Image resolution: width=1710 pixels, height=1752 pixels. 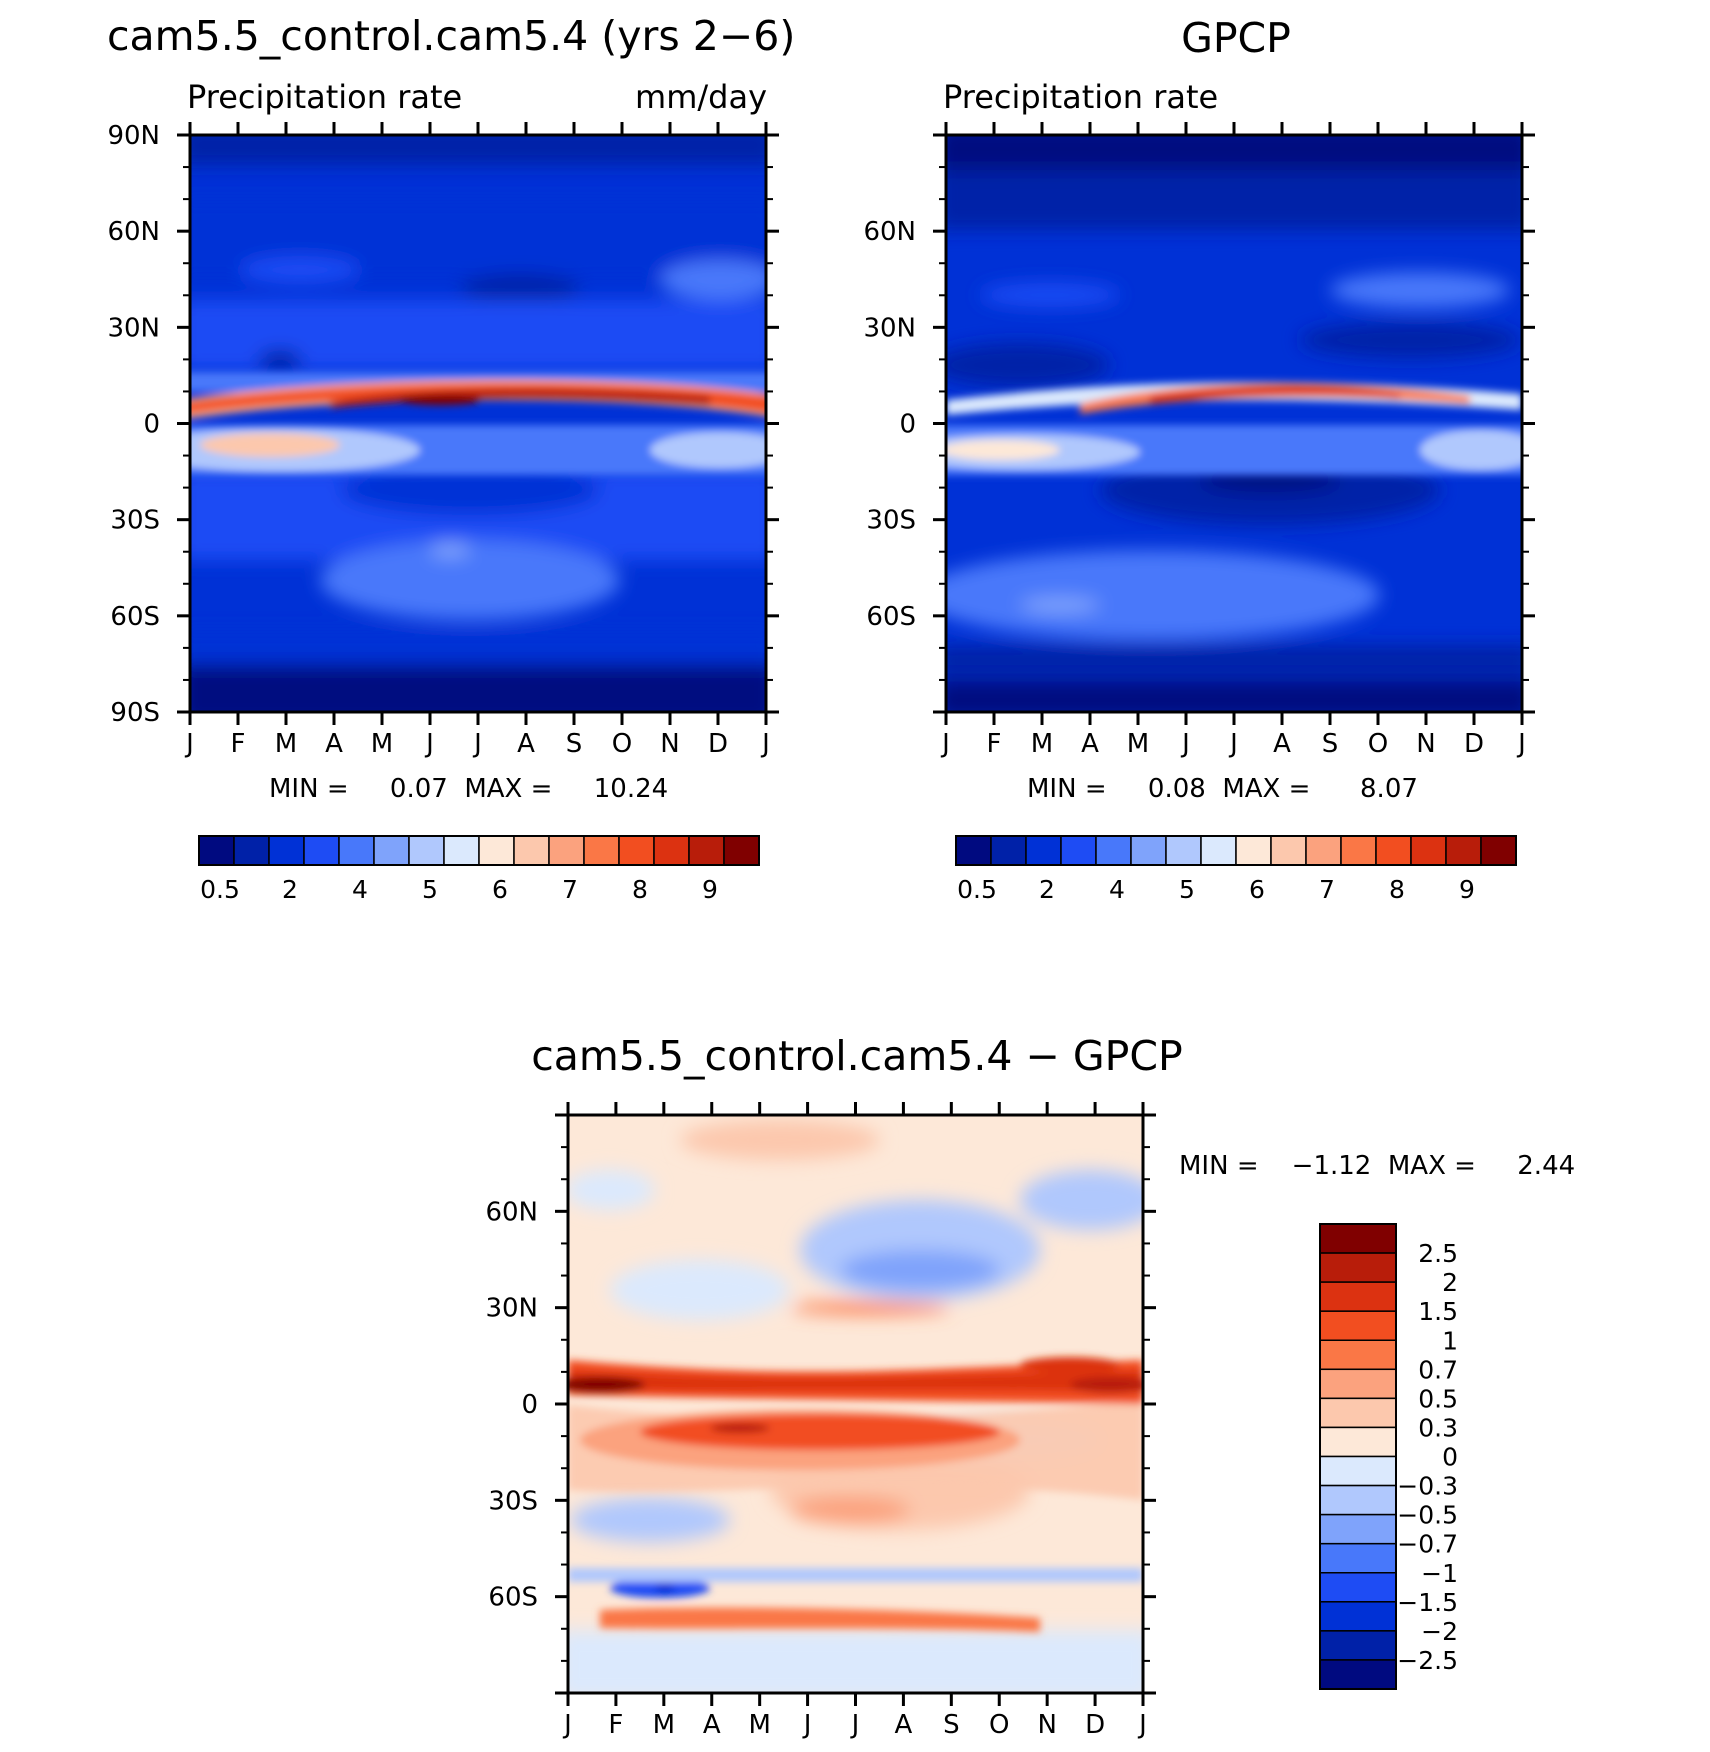 I want to click on y-tick-label: 30N, so click(x=511, y=1309).